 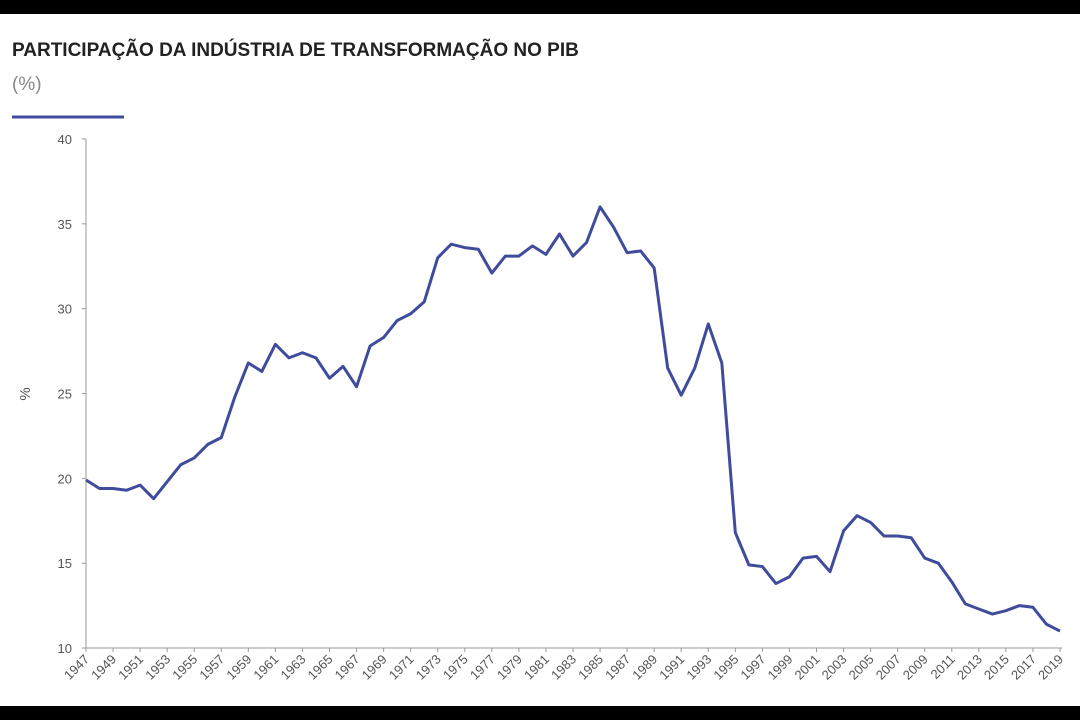 What do you see at coordinates (536, 667) in the screenshot?
I see `x-tick-label: 1981` at bounding box center [536, 667].